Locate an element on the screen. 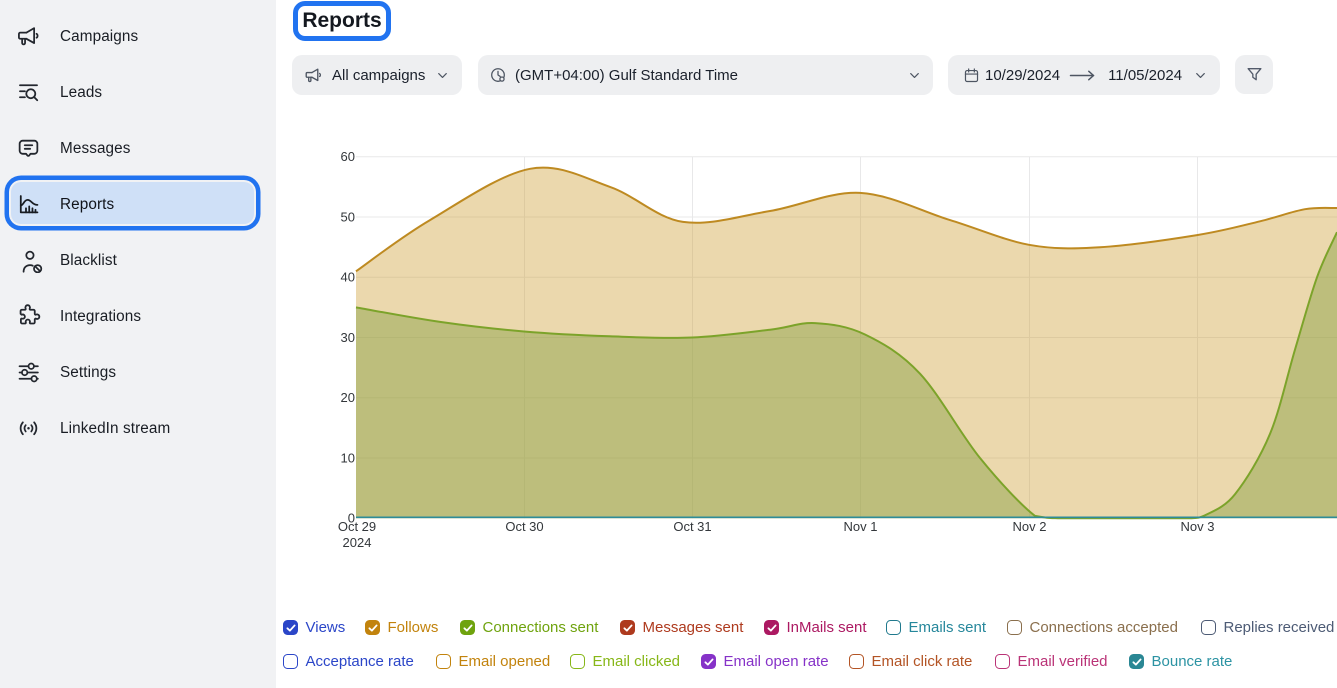  svg-text: 30 is located at coordinates (348, 337).